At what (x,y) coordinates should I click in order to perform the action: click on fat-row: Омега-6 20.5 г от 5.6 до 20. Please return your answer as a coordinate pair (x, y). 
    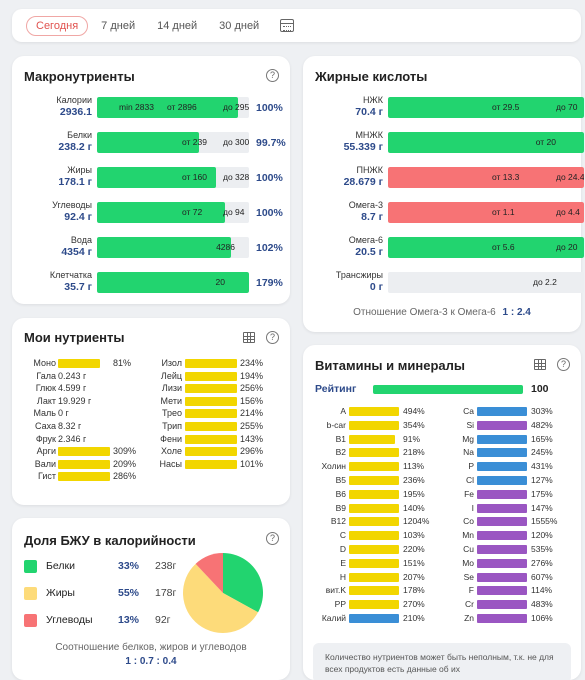
    Looking at the image, I should click on (450, 249).